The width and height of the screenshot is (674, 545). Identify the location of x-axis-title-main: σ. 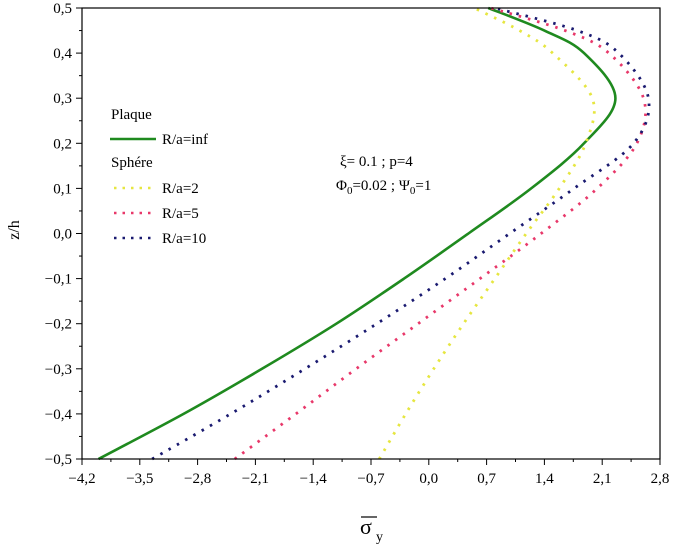
(366, 526).